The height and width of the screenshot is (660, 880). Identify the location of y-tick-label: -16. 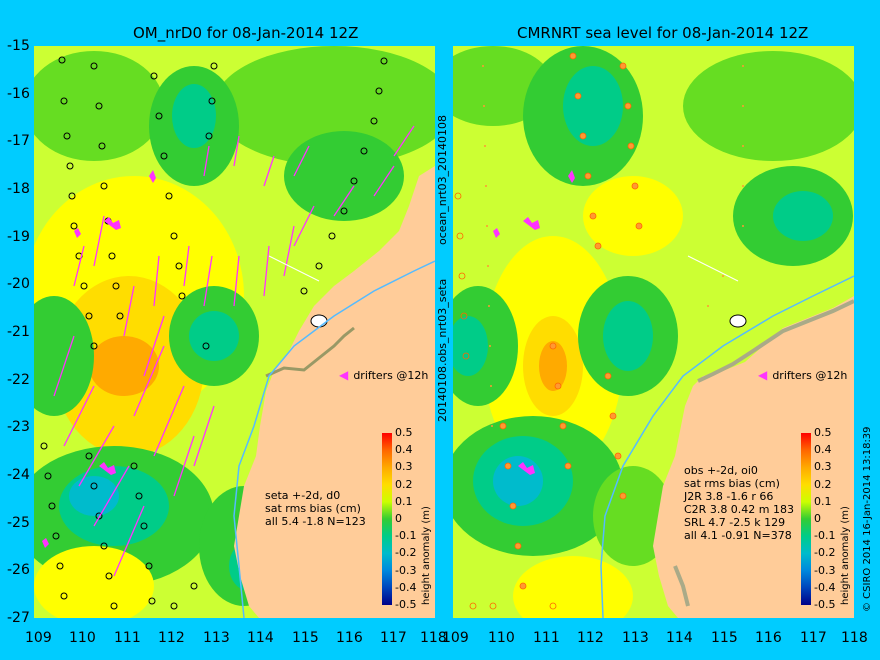
(18, 94).